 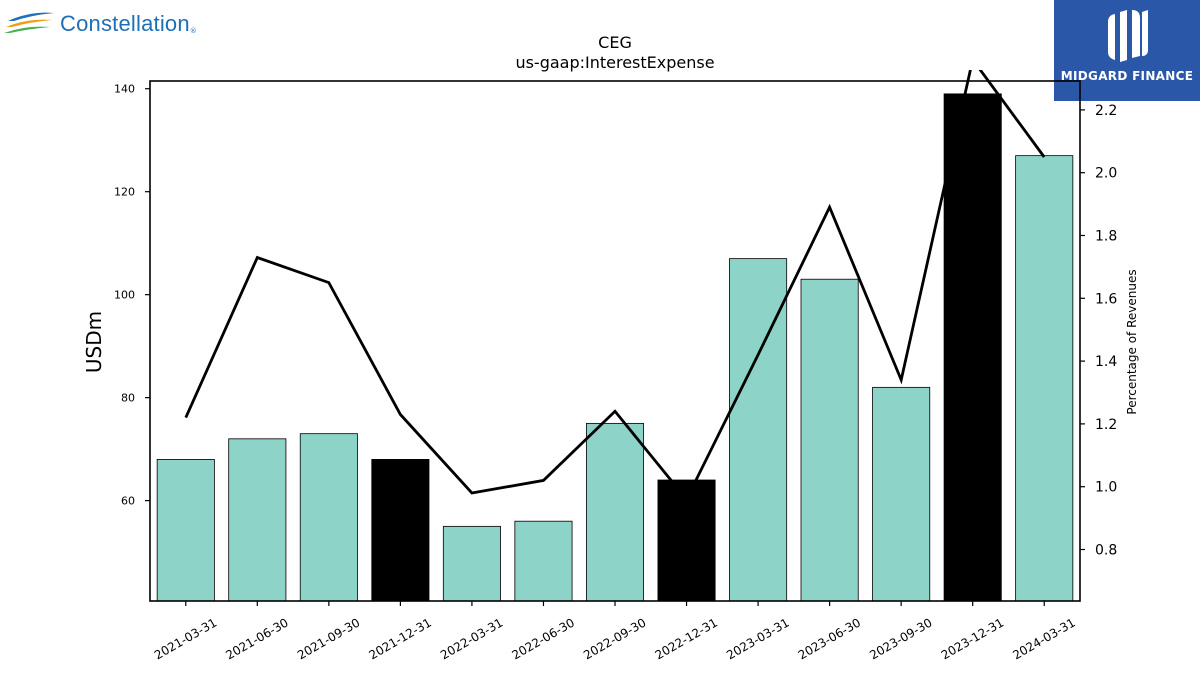 What do you see at coordinates (829, 638) in the screenshot?
I see `x-tick-label: 2023-06-30` at bounding box center [829, 638].